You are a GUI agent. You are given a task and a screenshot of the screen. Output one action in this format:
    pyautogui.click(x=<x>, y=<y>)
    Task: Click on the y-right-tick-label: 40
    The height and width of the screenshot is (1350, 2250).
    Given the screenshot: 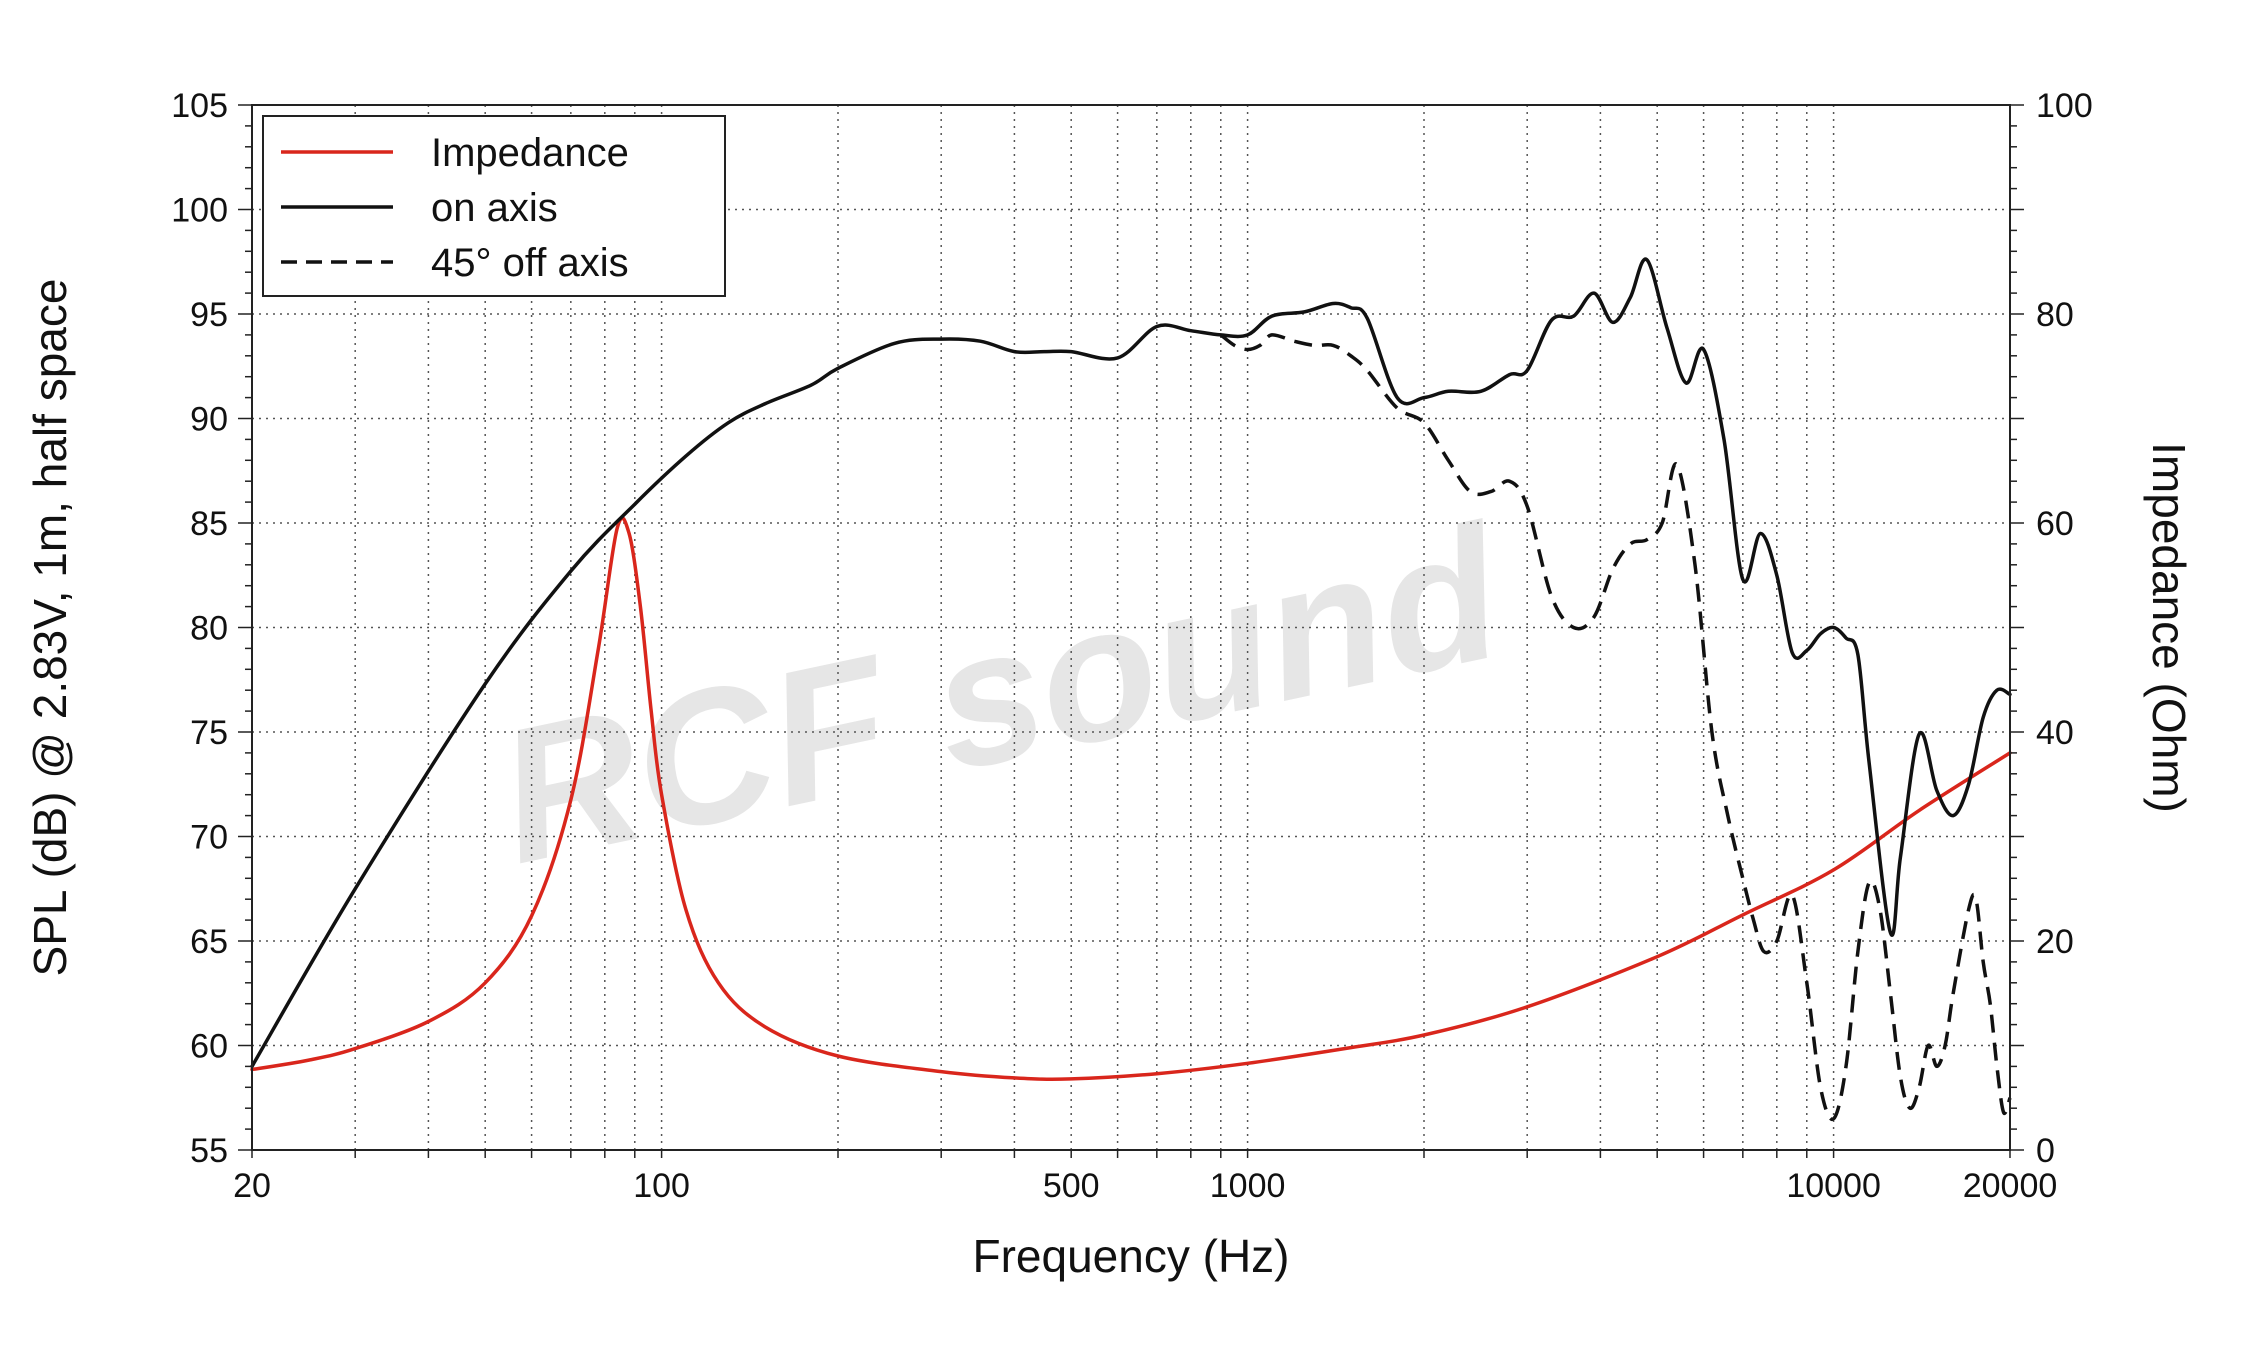 What is the action you would take?
    pyautogui.click(x=2055, y=733)
    